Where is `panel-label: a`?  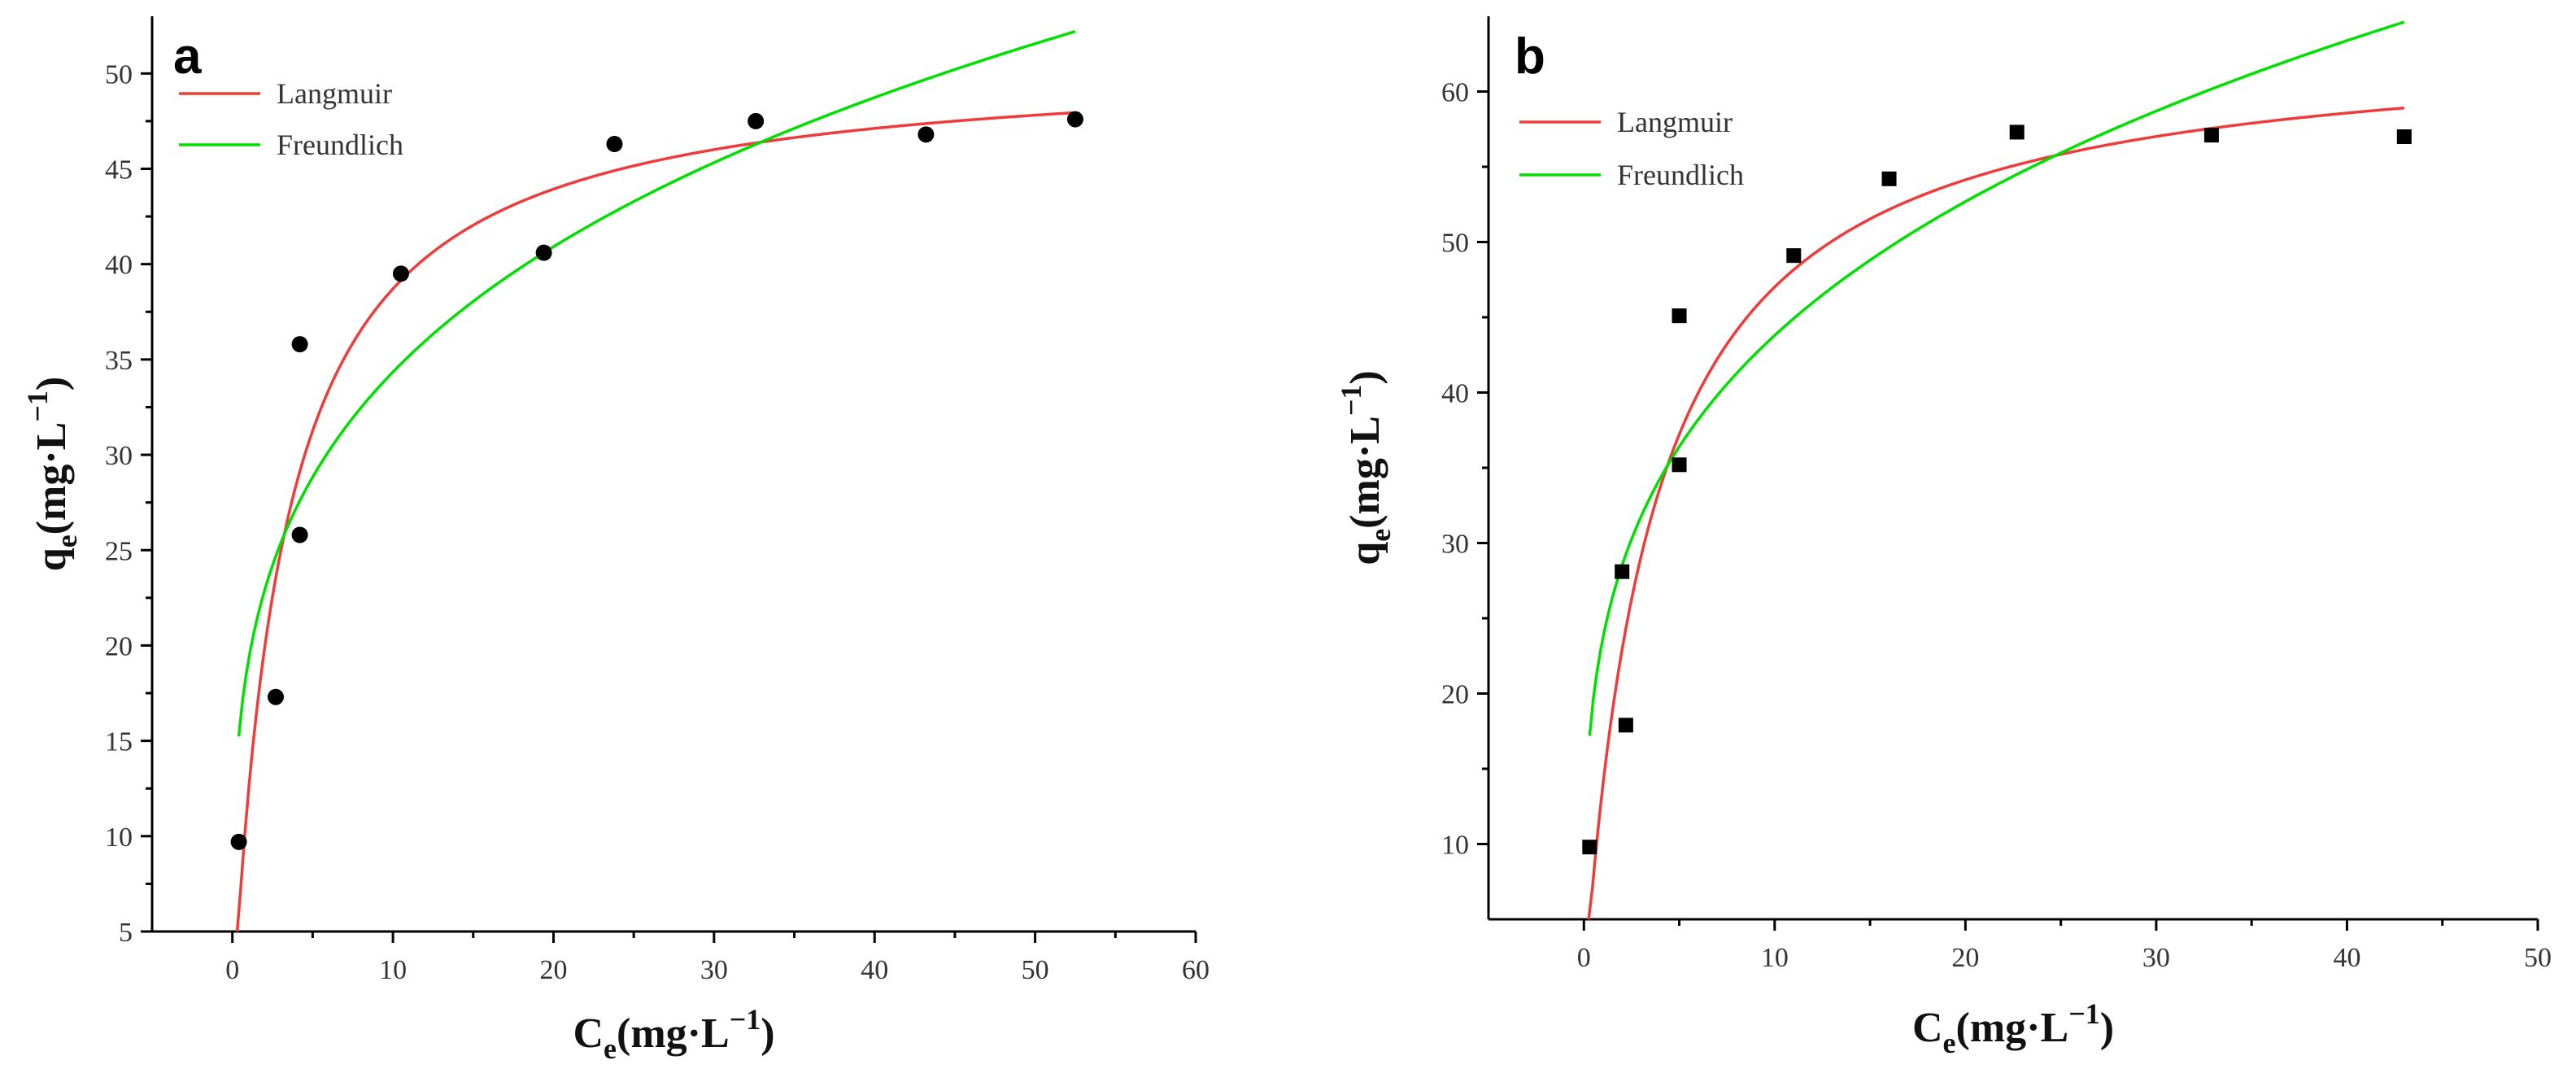
panel-label: a is located at coordinates (187, 57).